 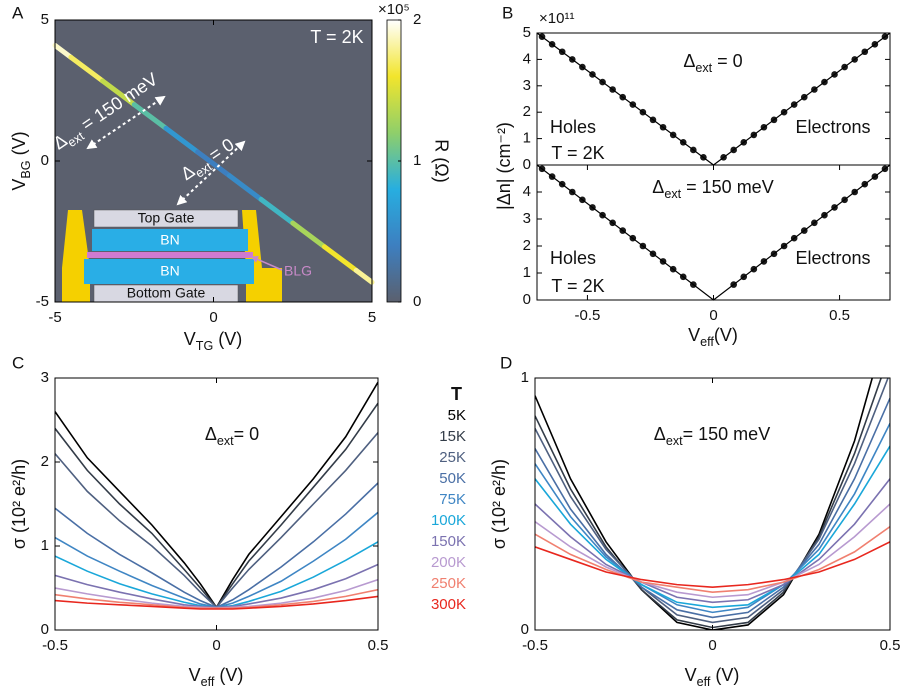 What do you see at coordinates (452, 478) in the screenshot?
I see `legend-label: 50K` at bounding box center [452, 478].